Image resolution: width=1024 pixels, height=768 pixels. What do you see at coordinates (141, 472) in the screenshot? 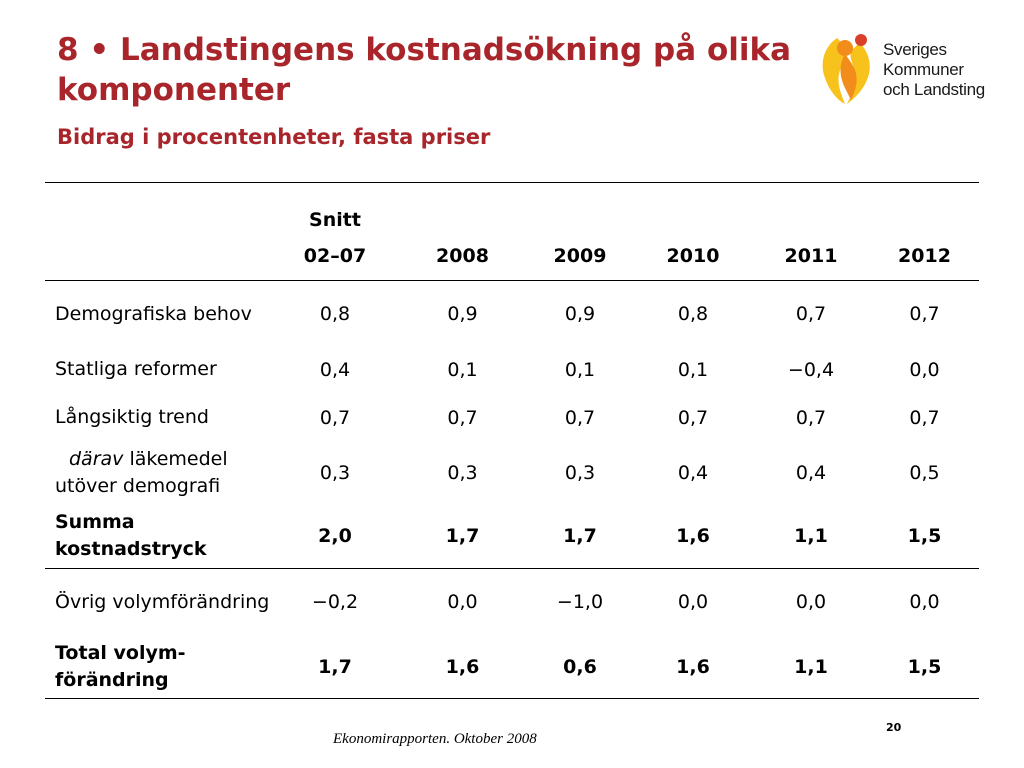
I see `row-label-rest: läkemedel utöver demografi` at bounding box center [141, 472].